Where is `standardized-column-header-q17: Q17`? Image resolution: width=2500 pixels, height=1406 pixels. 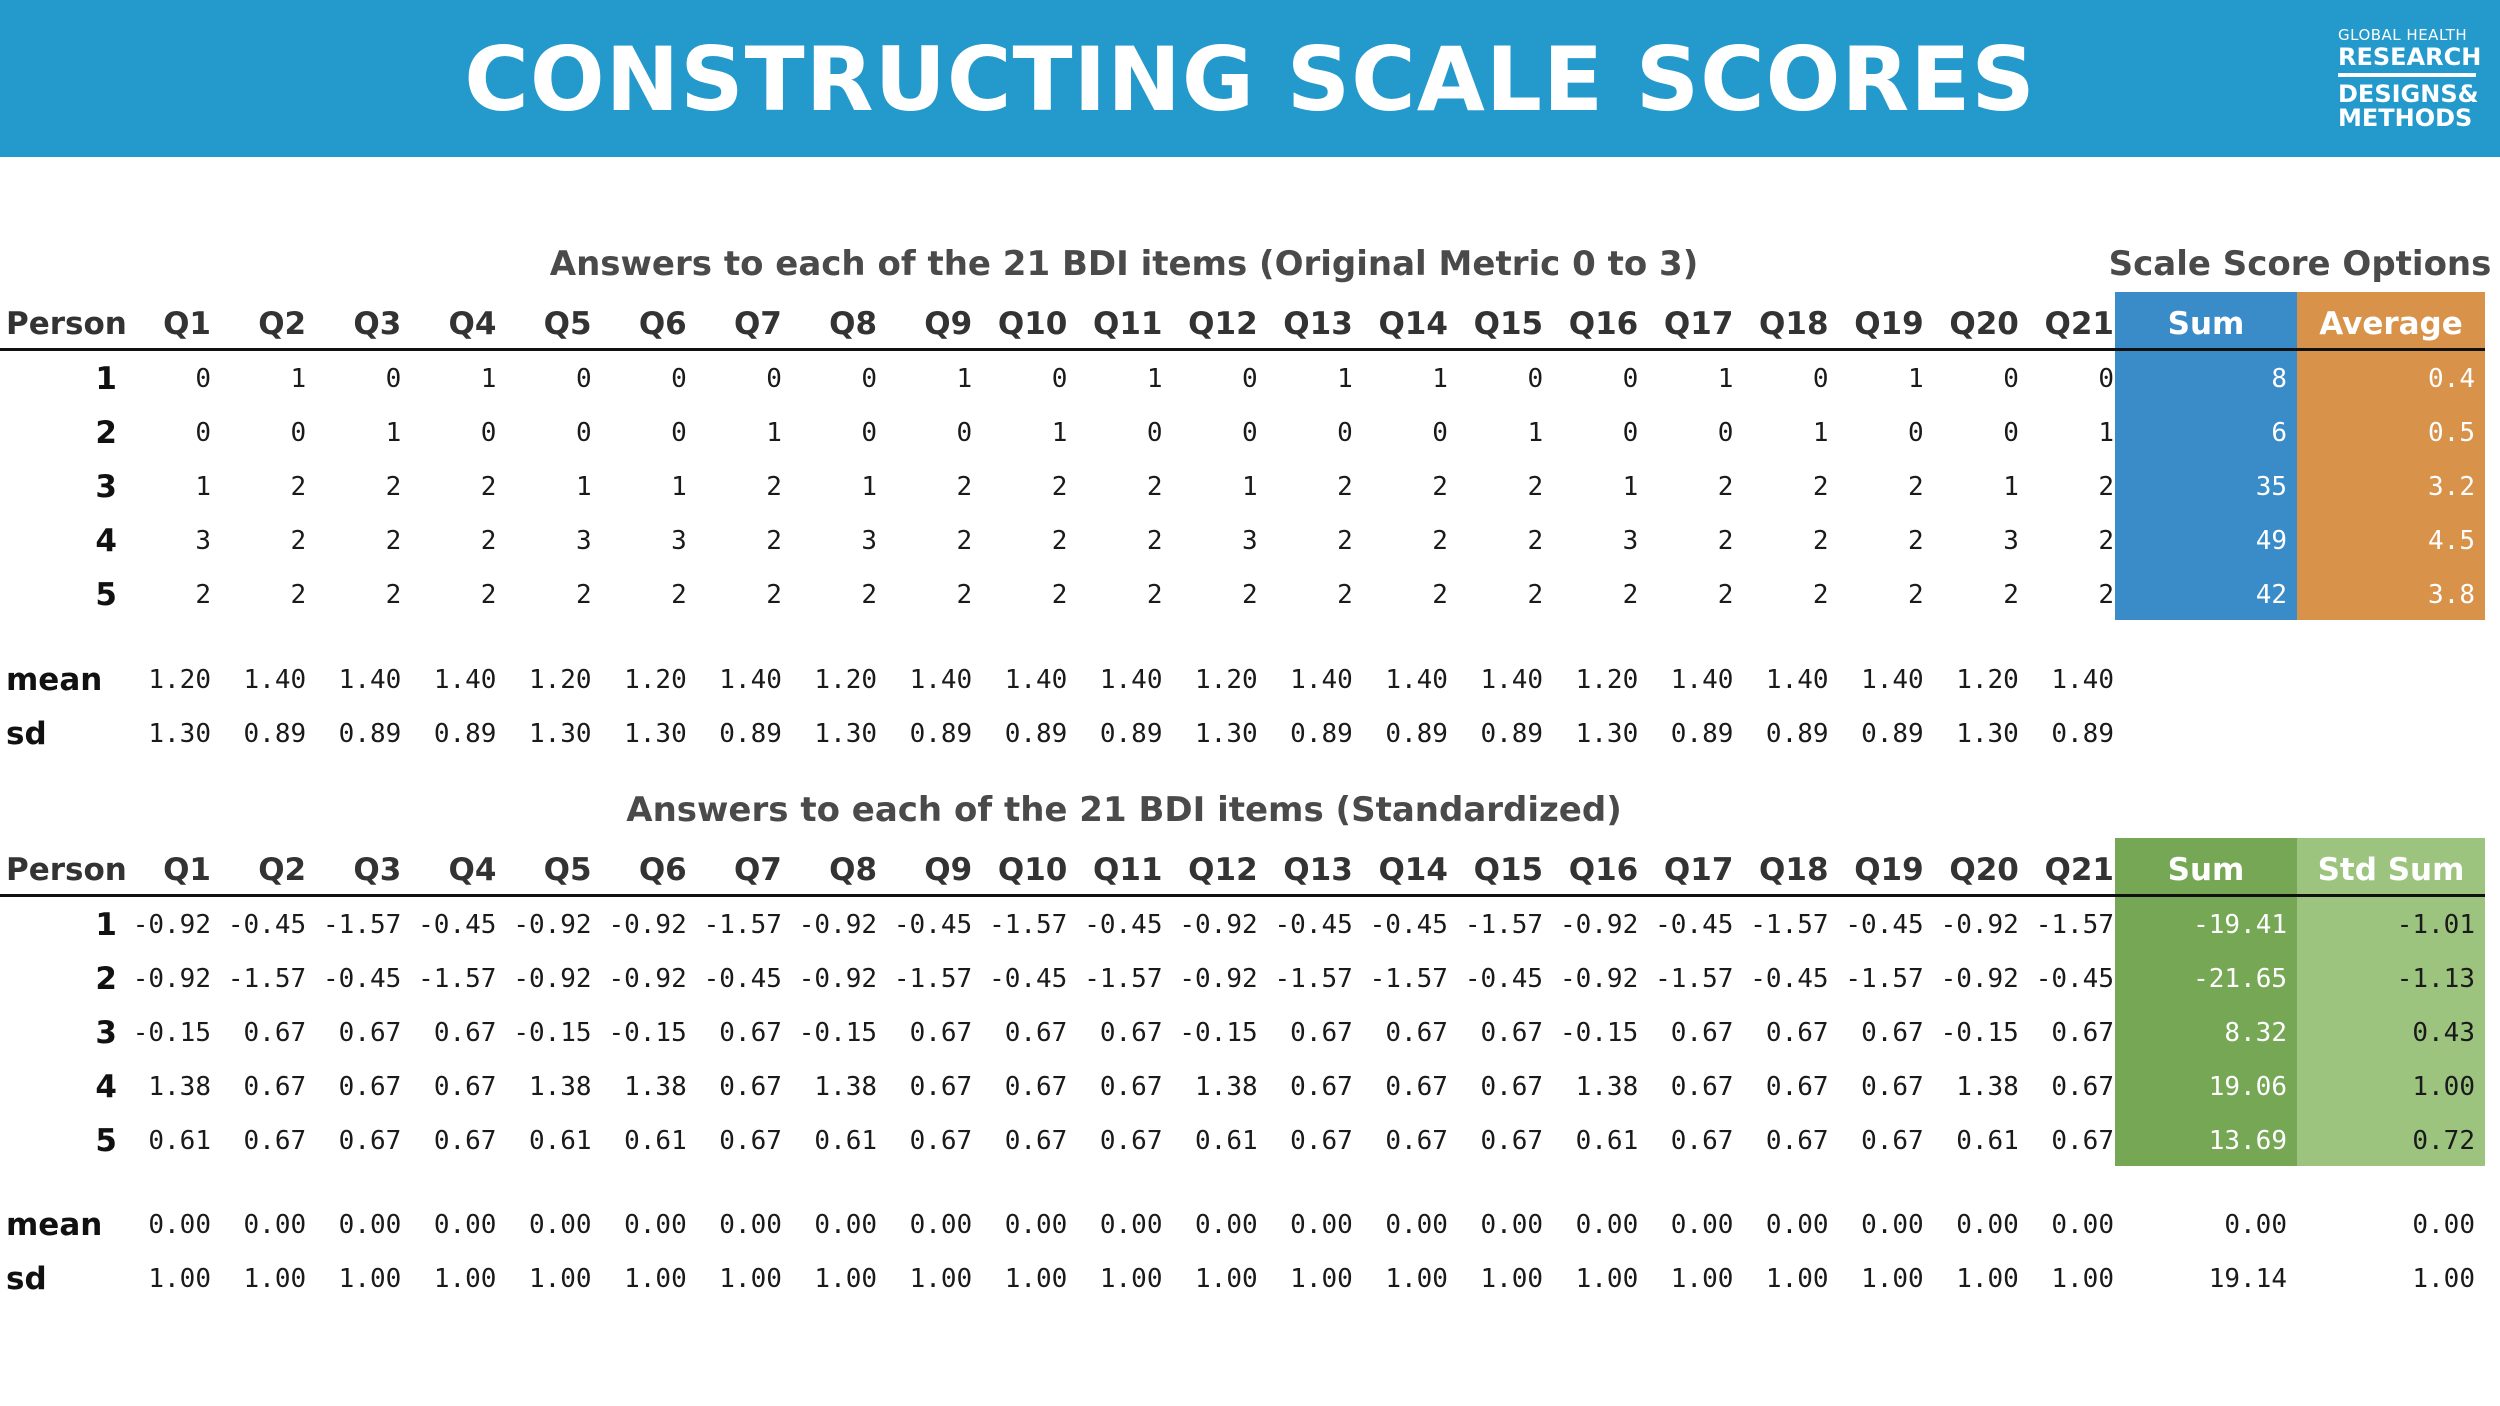
standardized-column-header-q17: Q17 is located at coordinates (1698, 870).